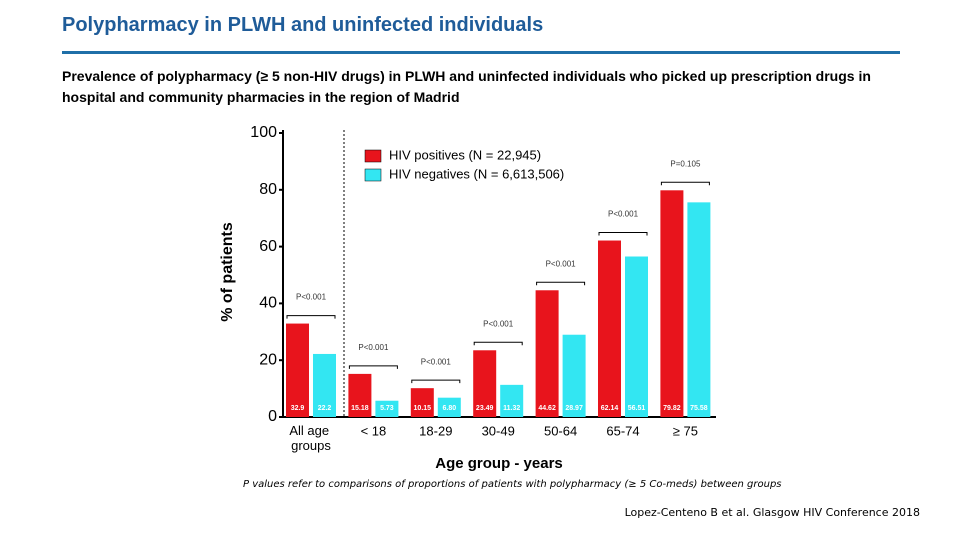 This screenshot has width=960, height=540. What do you see at coordinates (360, 408) in the screenshot?
I see `value-label: 15.18` at bounding box center [360, 408].